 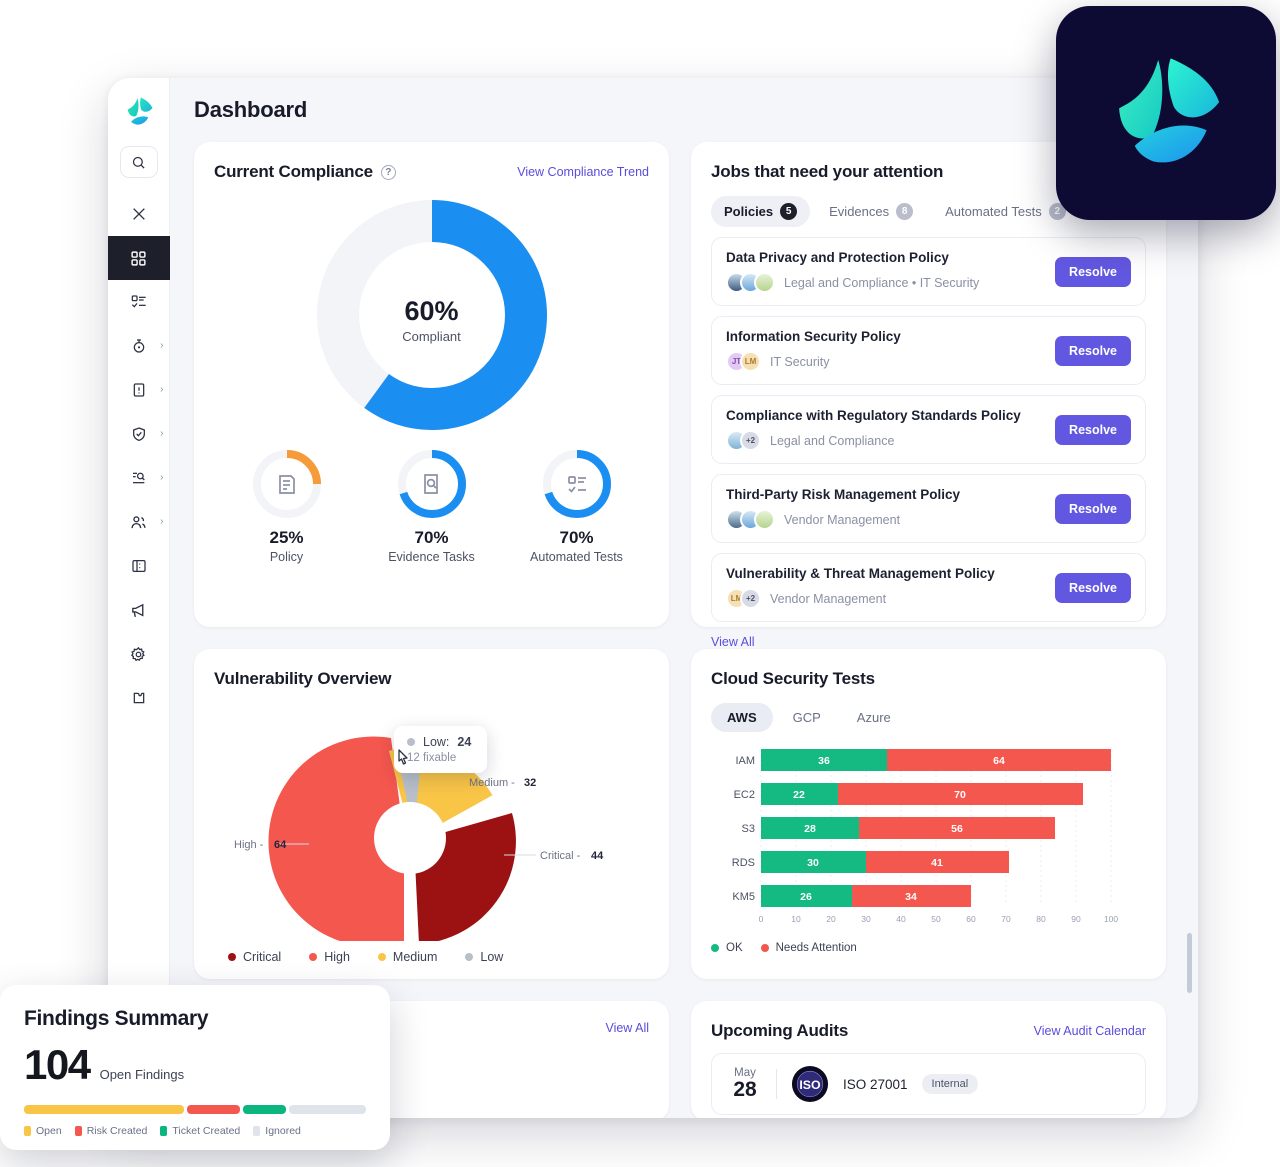 I want to click on sidebar-item-audits: ›, so click(x=139, y=478).